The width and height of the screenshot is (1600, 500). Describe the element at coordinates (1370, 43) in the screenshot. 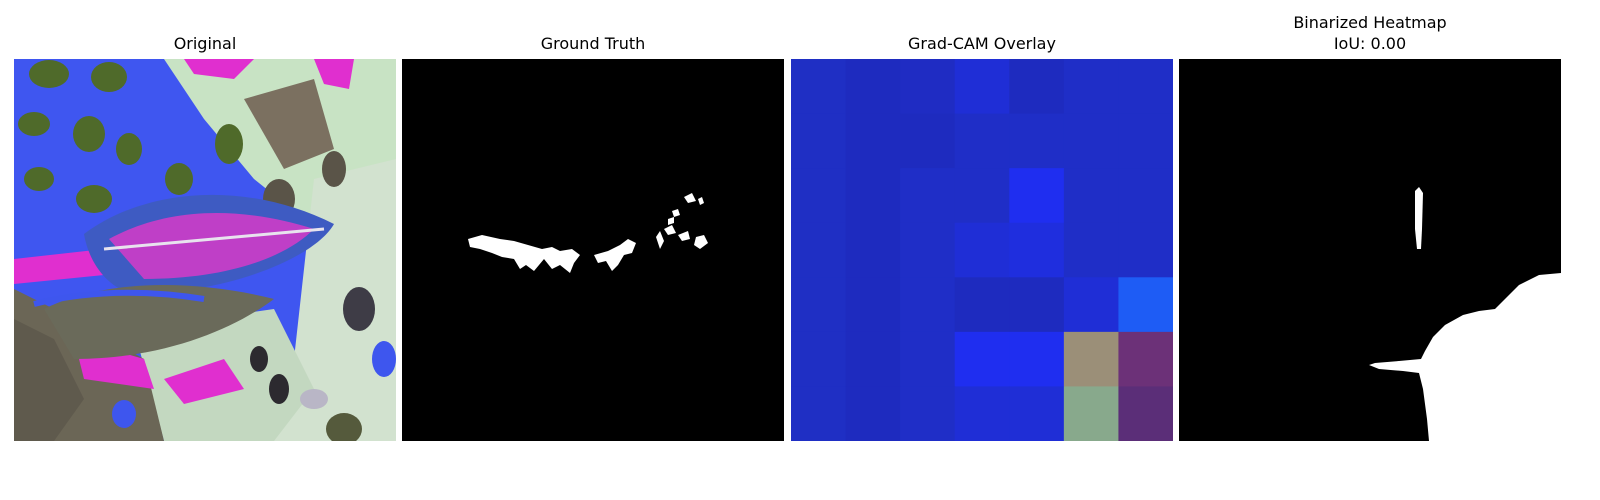

I see `iou-subtitle: IoU: 0.00` at that location.